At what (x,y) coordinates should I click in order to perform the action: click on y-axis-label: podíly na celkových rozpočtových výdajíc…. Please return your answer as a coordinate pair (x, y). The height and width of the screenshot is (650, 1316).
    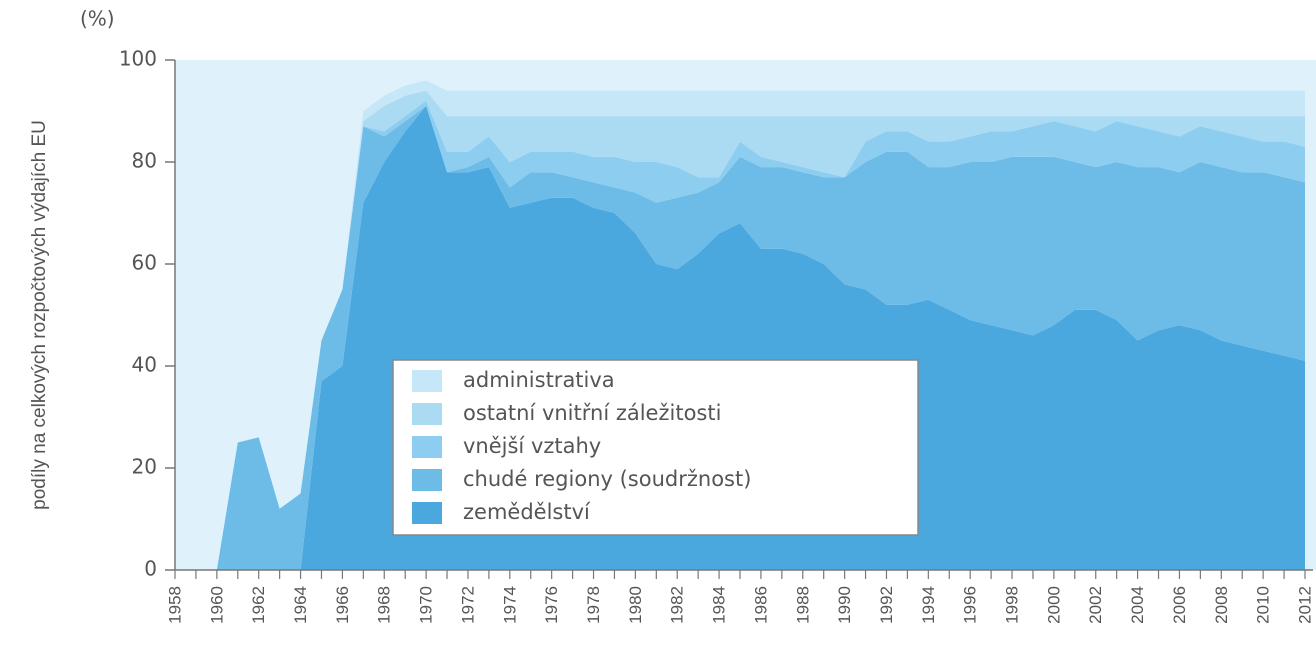
    Looking at the image, I should click on (39, 315).